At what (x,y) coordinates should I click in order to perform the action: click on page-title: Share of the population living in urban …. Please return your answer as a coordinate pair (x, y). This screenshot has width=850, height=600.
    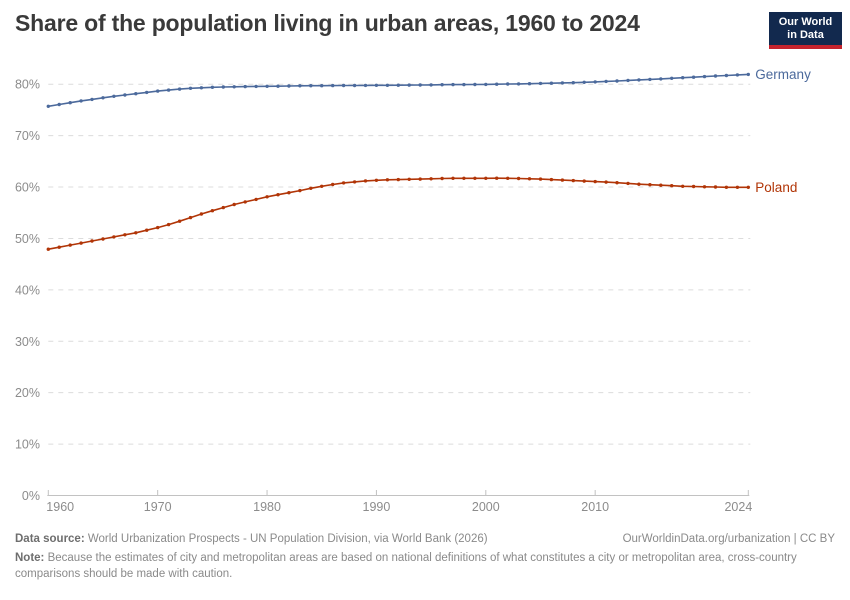
    Looking at the image, I should click on (327, 23).